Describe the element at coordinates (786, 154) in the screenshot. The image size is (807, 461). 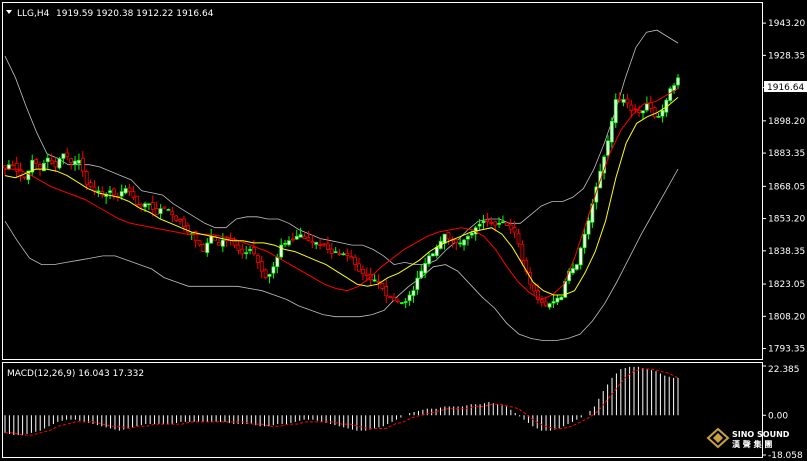
I see `price-tick-label: 1883.35` at that location.